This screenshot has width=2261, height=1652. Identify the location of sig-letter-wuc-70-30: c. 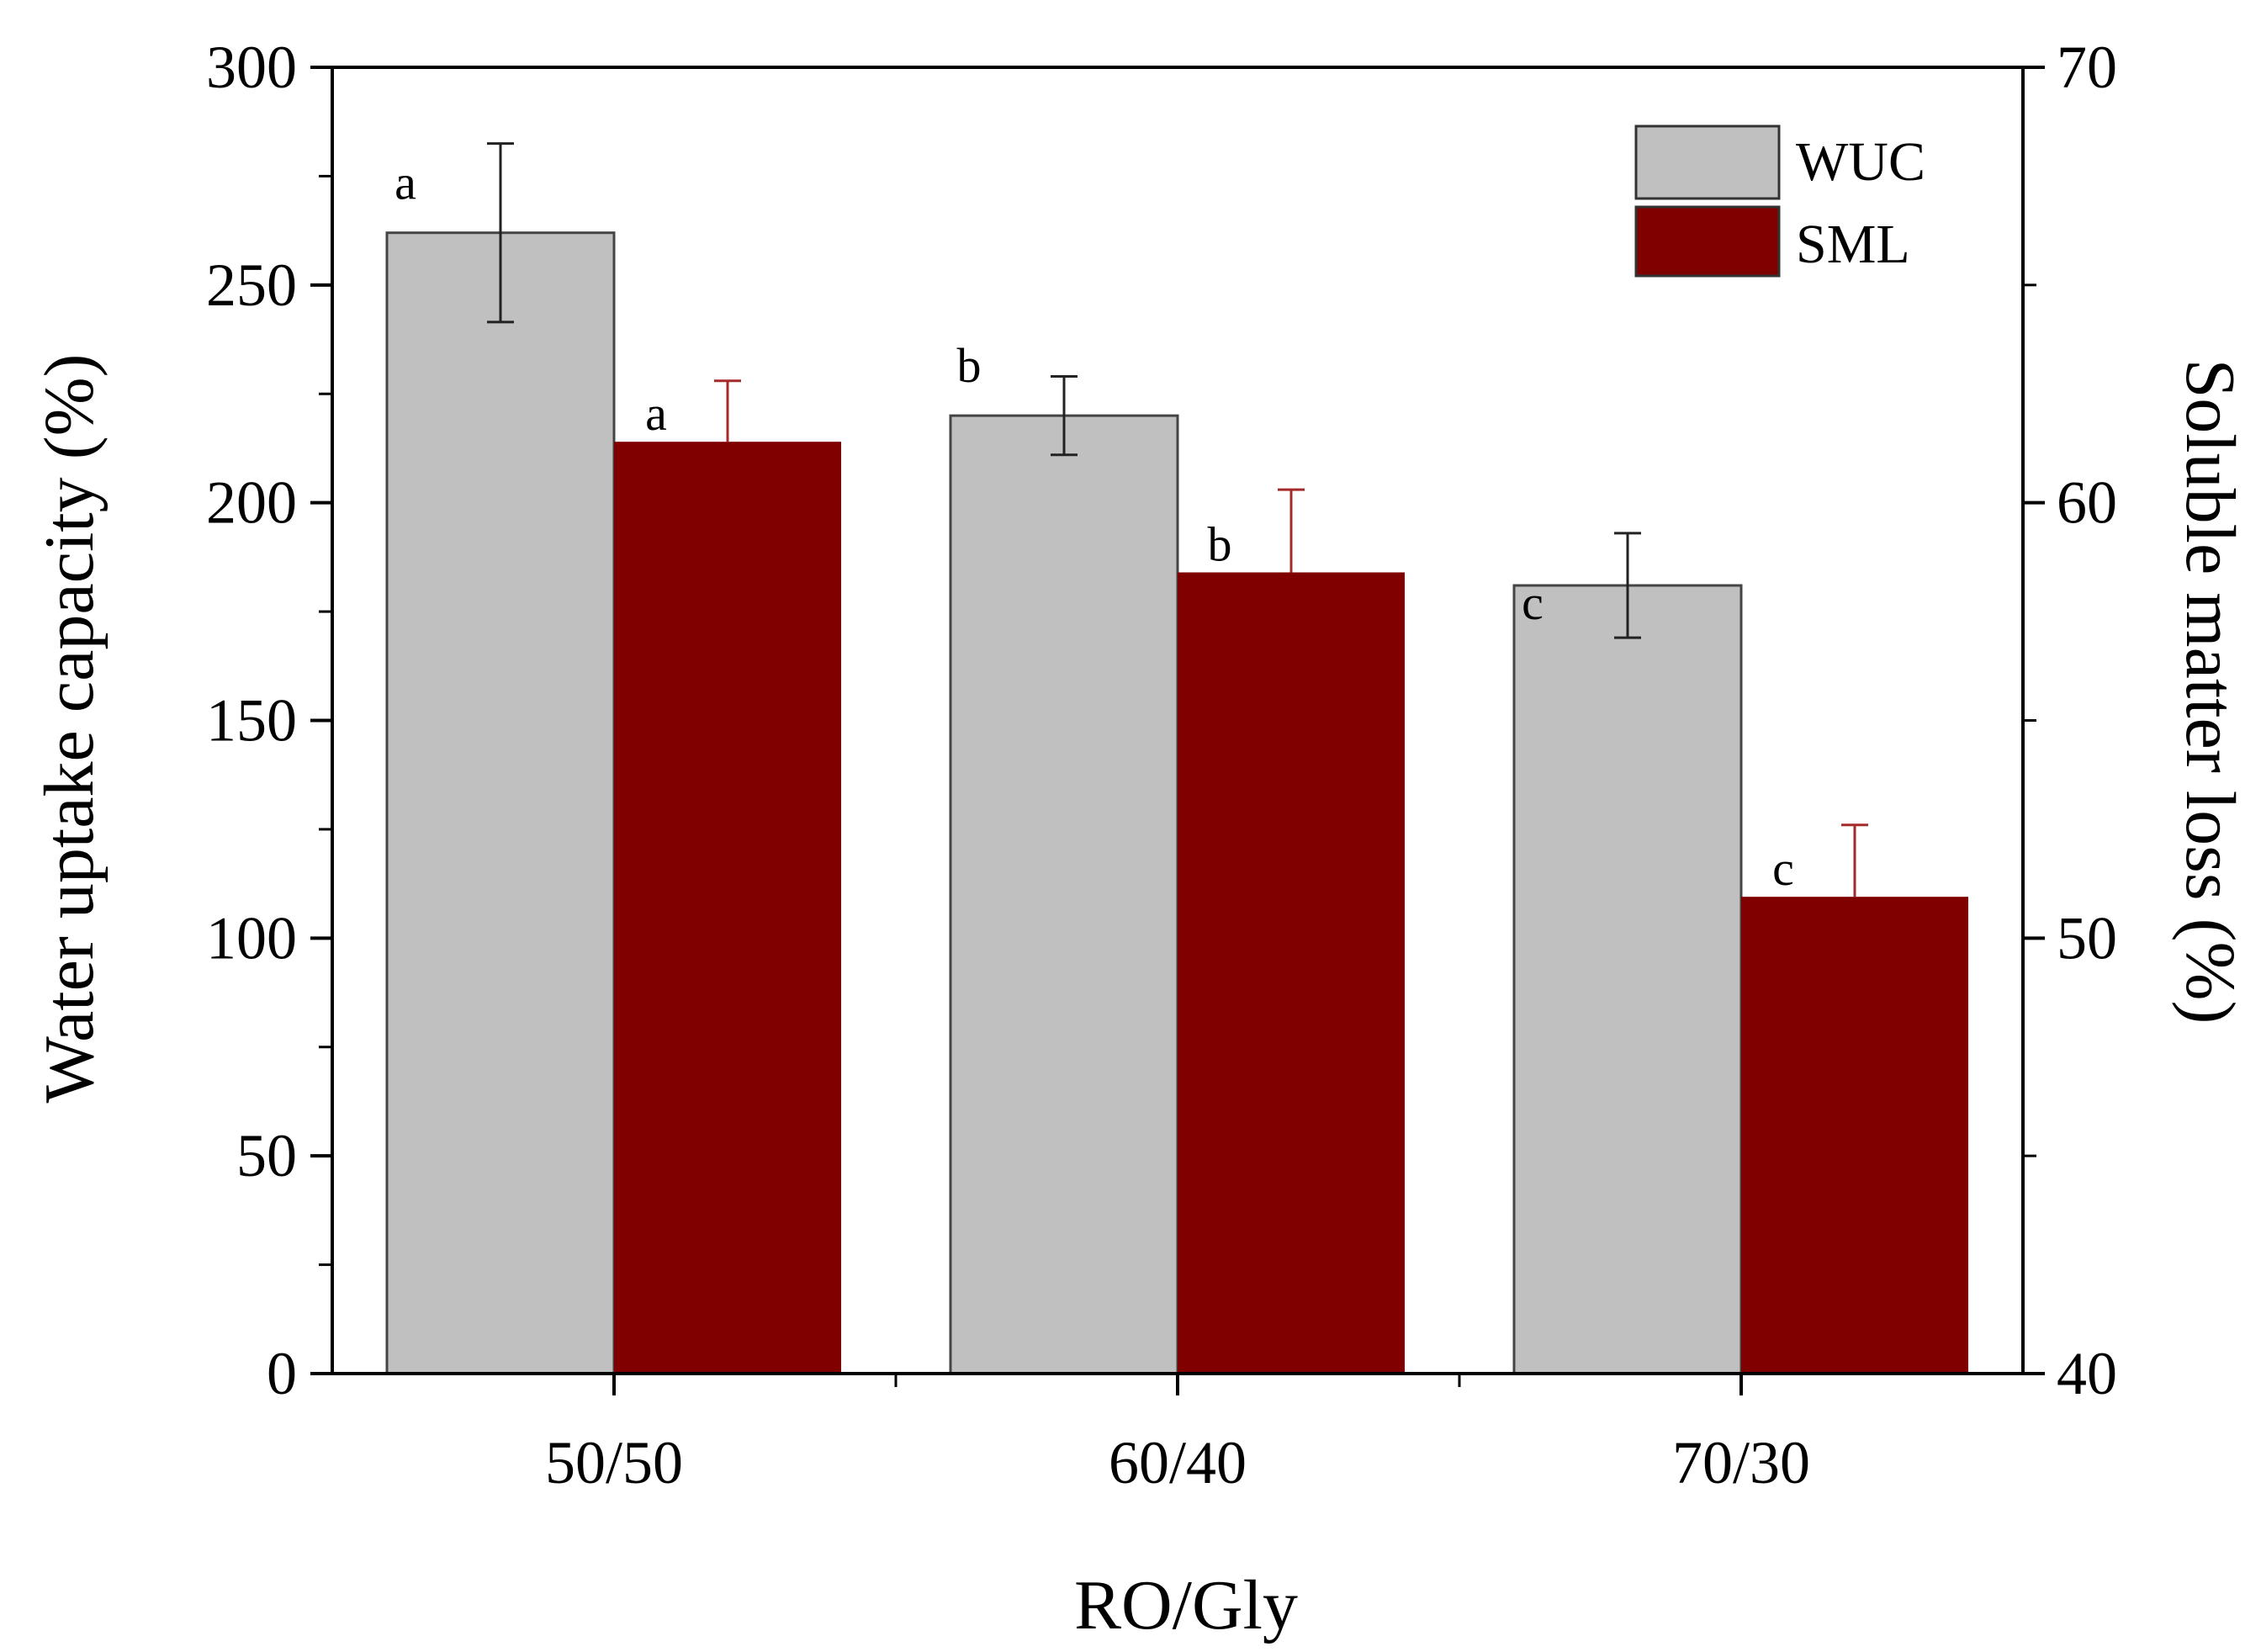
(1533, 602).